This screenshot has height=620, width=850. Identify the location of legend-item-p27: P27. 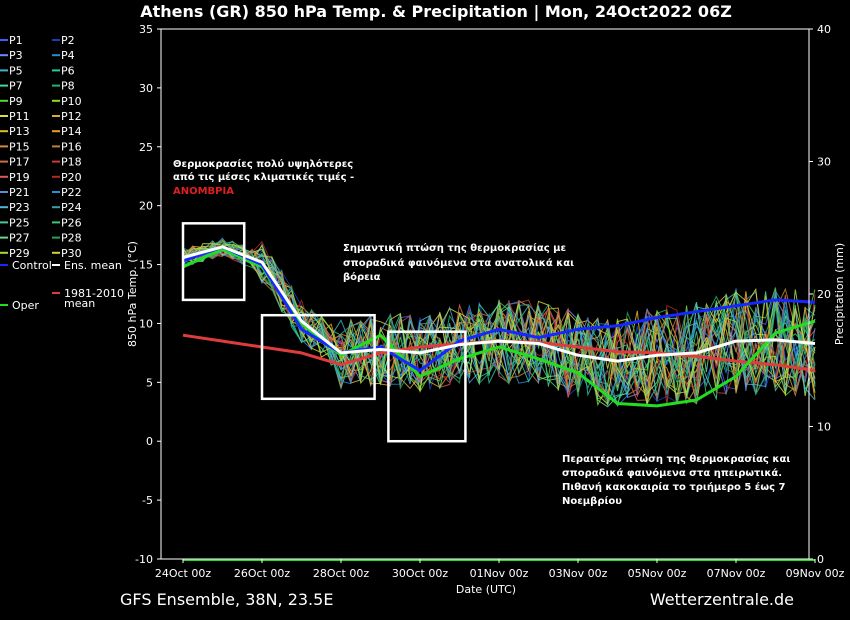
(19, 238).